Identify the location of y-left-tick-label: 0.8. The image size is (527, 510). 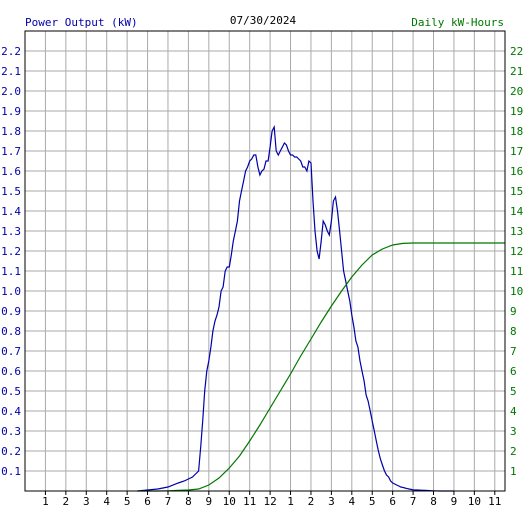
(11, 331).